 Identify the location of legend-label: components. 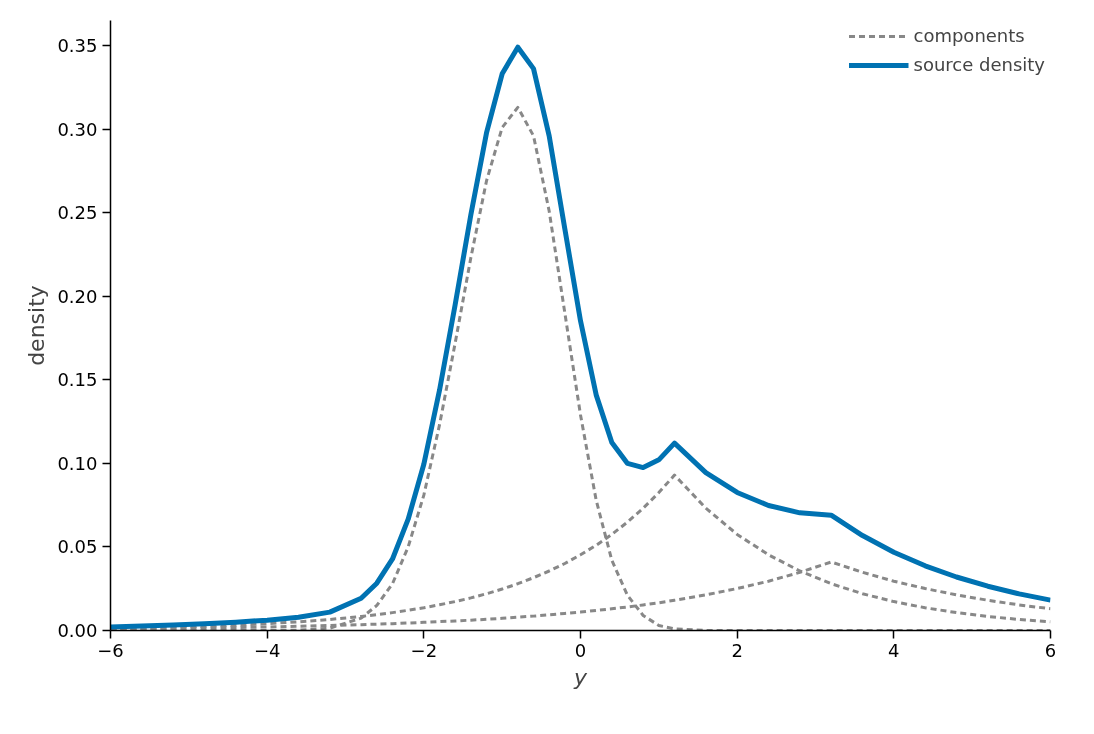
(969, 35).